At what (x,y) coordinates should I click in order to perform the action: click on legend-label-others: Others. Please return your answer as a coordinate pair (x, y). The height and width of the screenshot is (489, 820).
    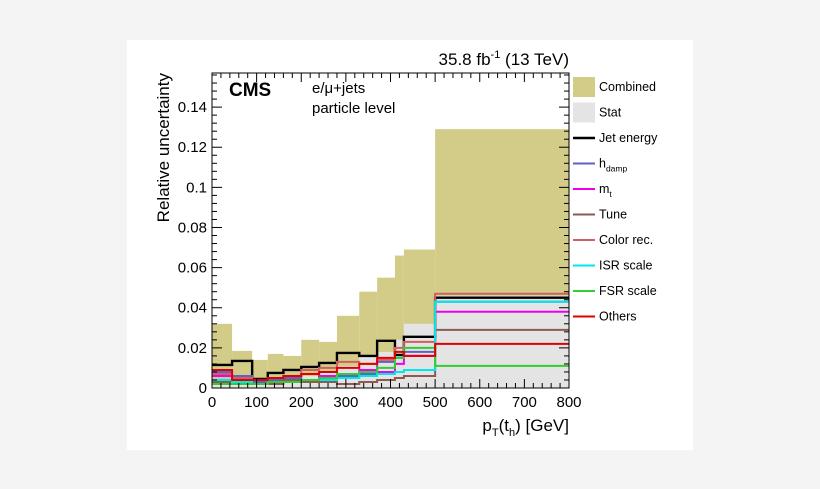
    Looking at the image, I should click on (618, 317).